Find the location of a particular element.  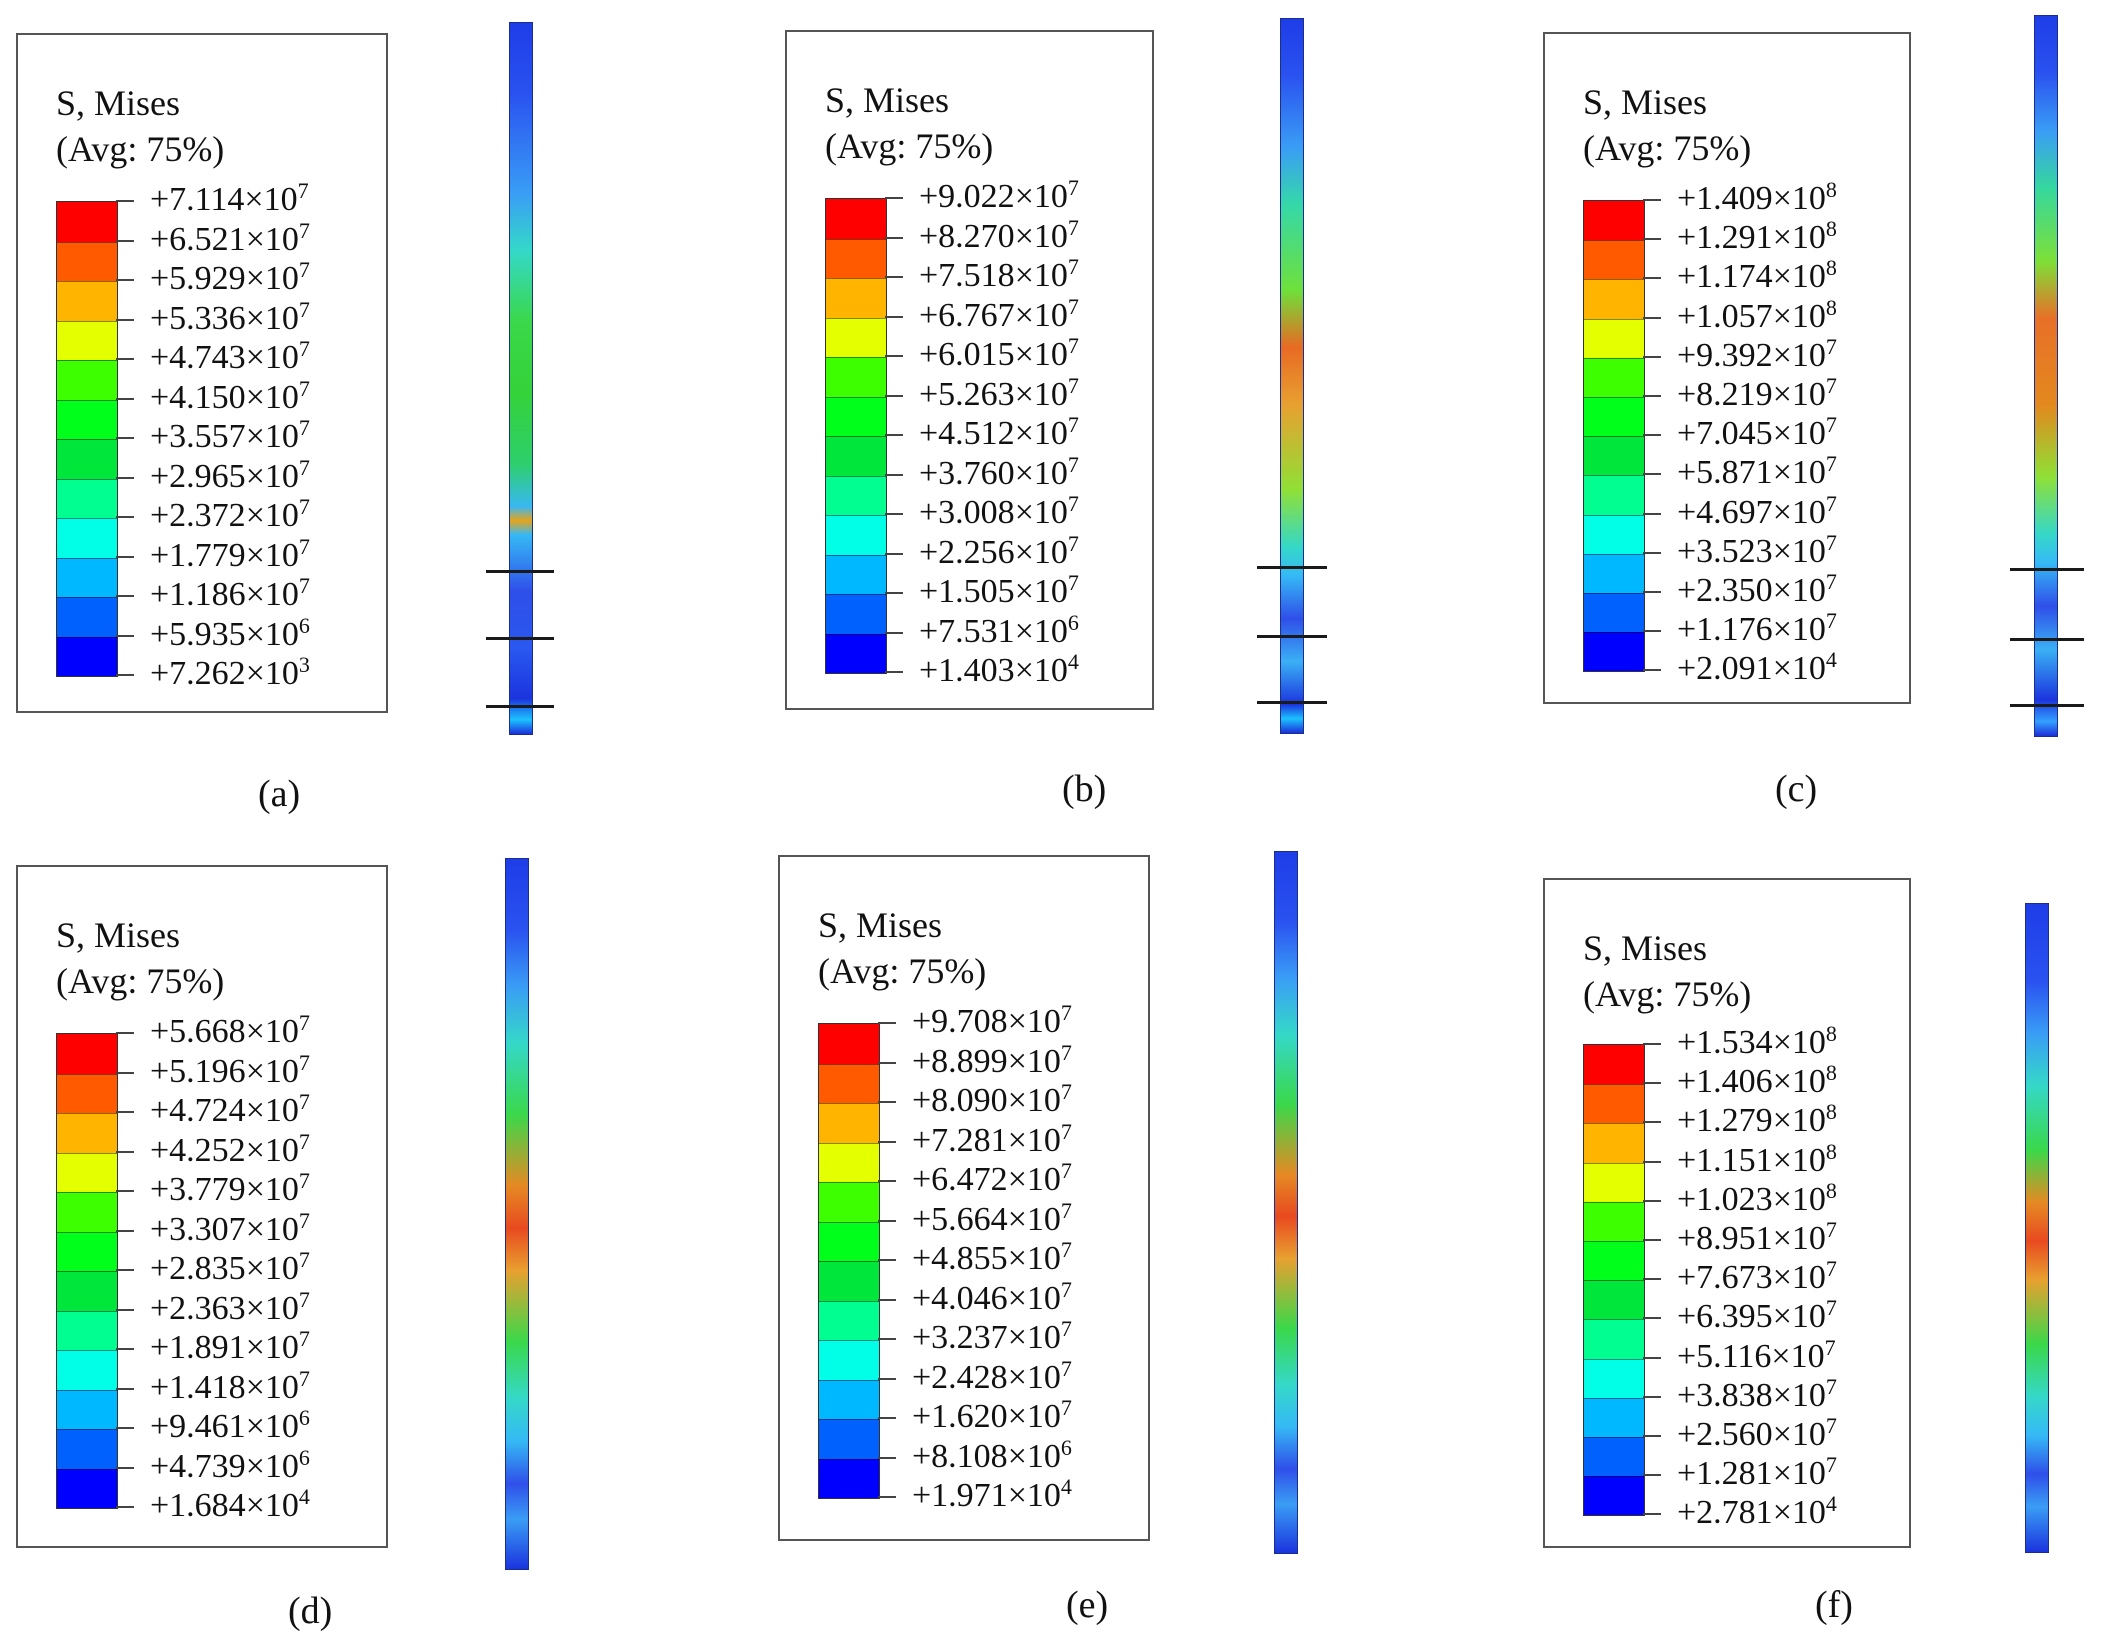

legend-value-label: +9.708×107 is located at coordinates (992, 1020).